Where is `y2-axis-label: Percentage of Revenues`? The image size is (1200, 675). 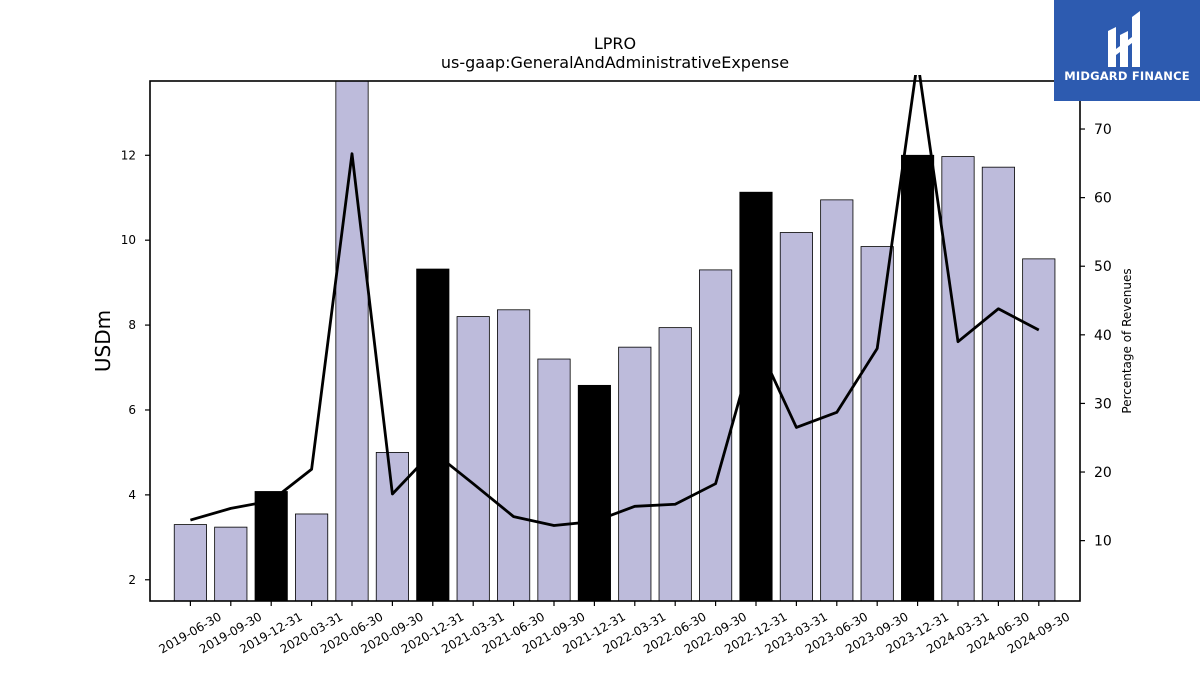
y2-axis-label: Percentage of Revenues is located at coordinates (1127, 340).